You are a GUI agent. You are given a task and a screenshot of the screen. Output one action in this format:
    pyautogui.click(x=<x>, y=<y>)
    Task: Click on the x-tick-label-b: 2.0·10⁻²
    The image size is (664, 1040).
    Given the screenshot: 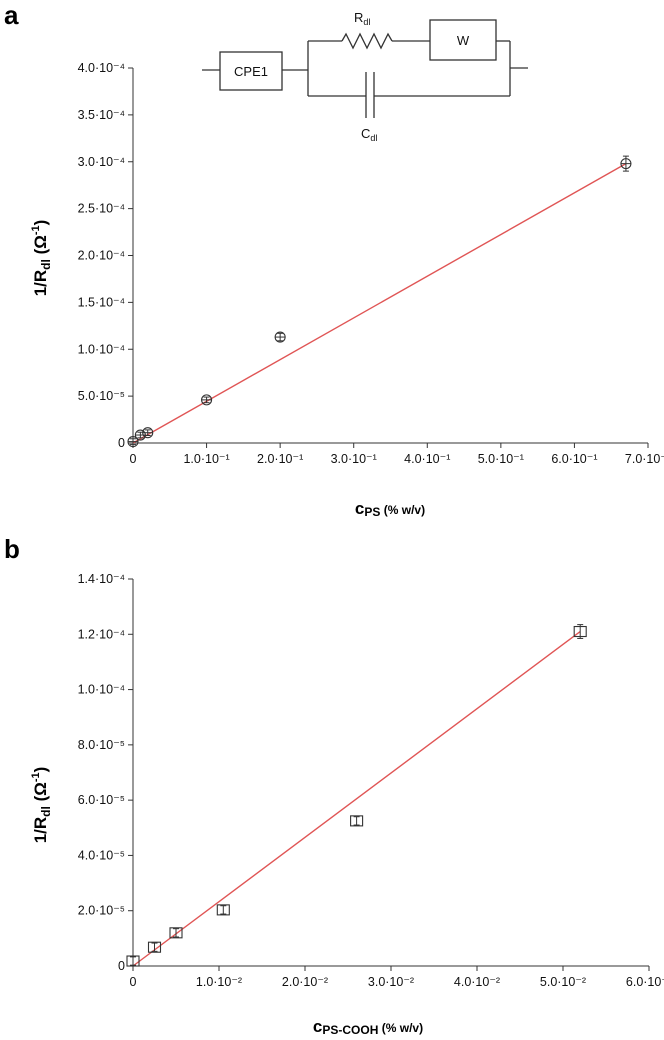 What is the action you would take?
    pyautogui.click(x=305, y=982)
    